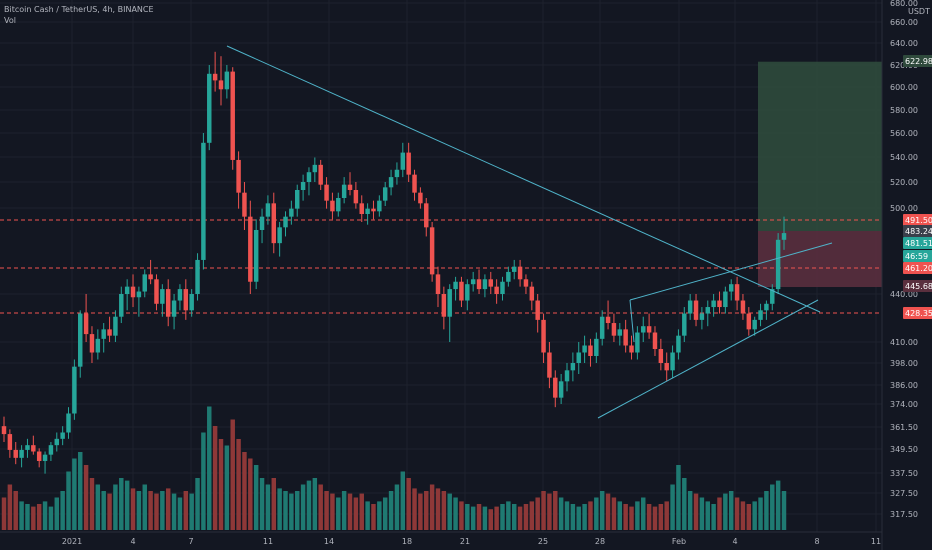  I want to click on price-tag-level: 461.20, so click(917, 268).